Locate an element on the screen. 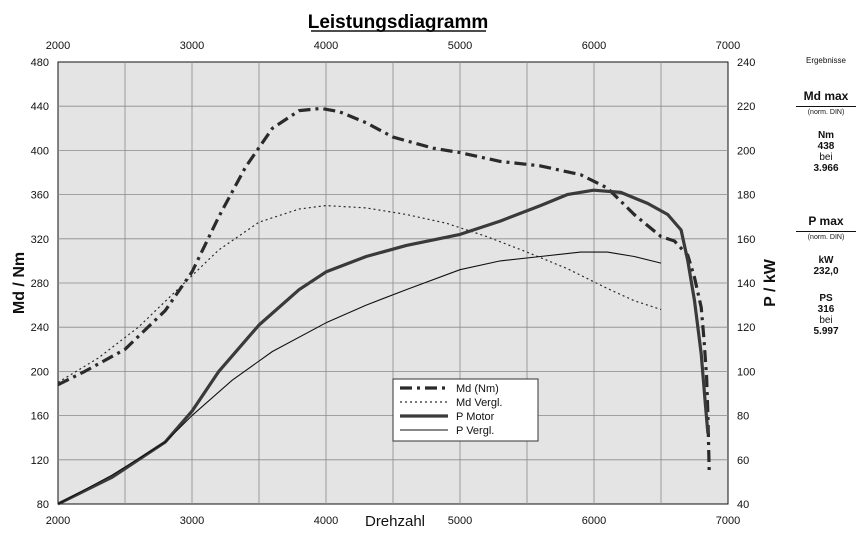  y-left-tick-label: 160 is located at coordinates (40, 417).